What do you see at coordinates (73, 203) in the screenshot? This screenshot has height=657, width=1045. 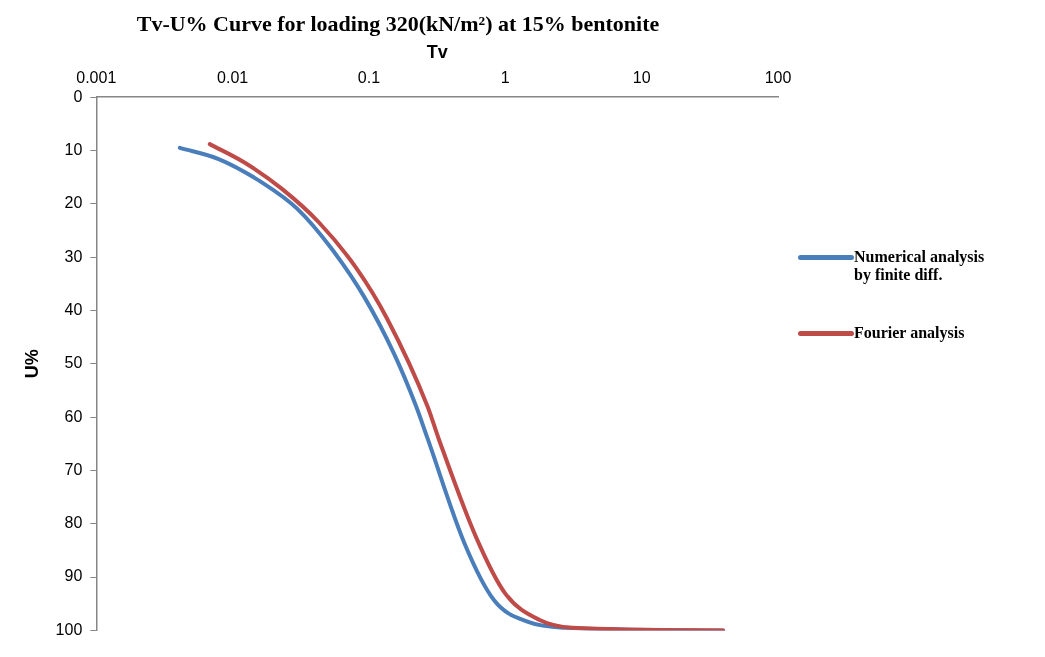 I see `y-tick-label: 20` at bounding box center [73, 203].